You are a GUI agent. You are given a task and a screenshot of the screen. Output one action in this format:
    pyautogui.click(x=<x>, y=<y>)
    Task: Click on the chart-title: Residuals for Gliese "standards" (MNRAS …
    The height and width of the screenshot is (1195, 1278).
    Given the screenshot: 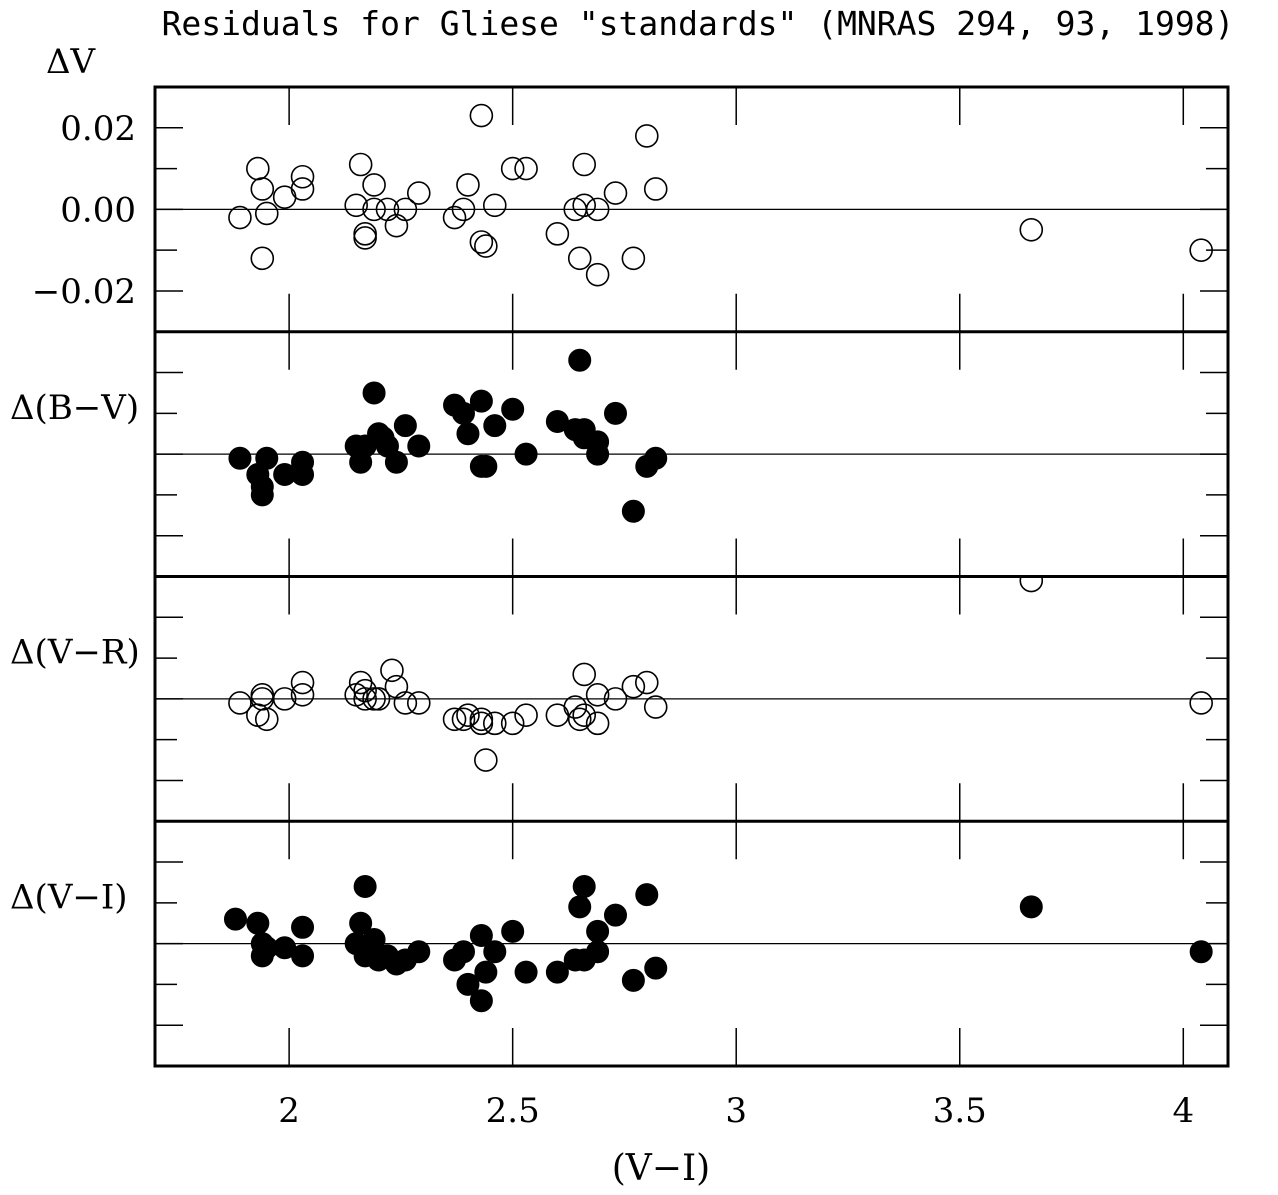 What is the action you would take?
    pyautogui.click(x=698, y=23)
    